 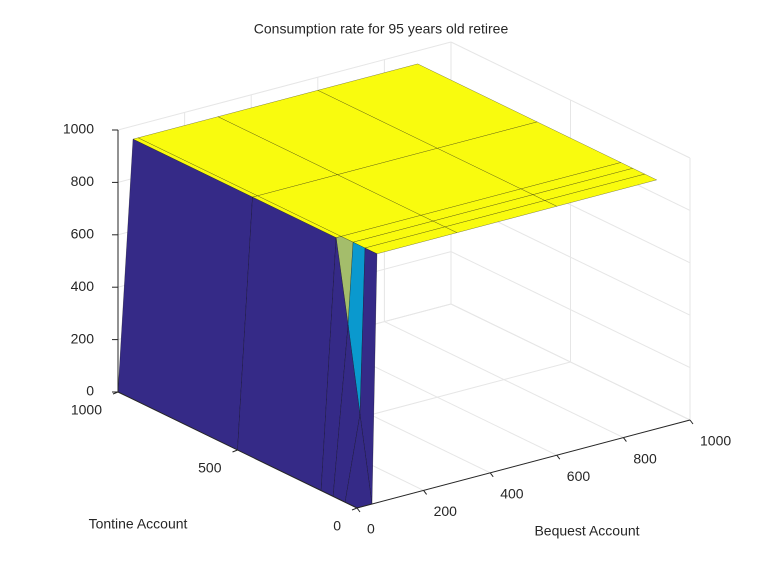 I want to click on x-tick-label: 800, so click(x=645, y=458).